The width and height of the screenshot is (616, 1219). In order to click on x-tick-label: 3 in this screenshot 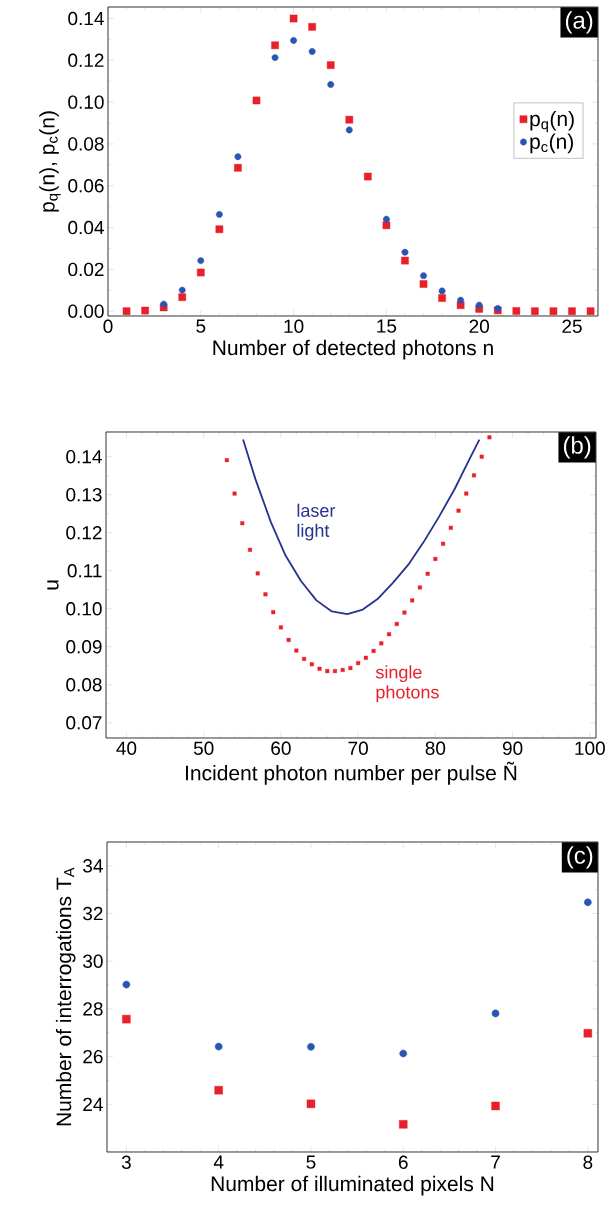, I will do `click(126, 1162)`.